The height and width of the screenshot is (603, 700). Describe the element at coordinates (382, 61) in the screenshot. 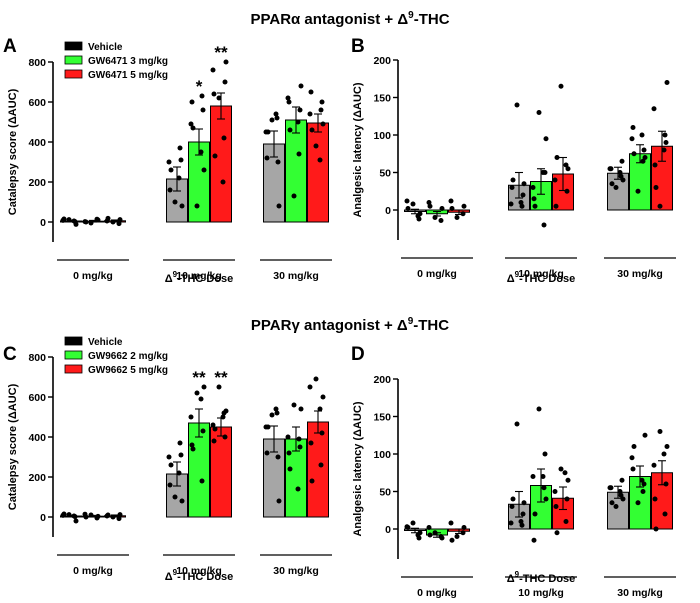

I see `y-tick-label: 200` at that location.